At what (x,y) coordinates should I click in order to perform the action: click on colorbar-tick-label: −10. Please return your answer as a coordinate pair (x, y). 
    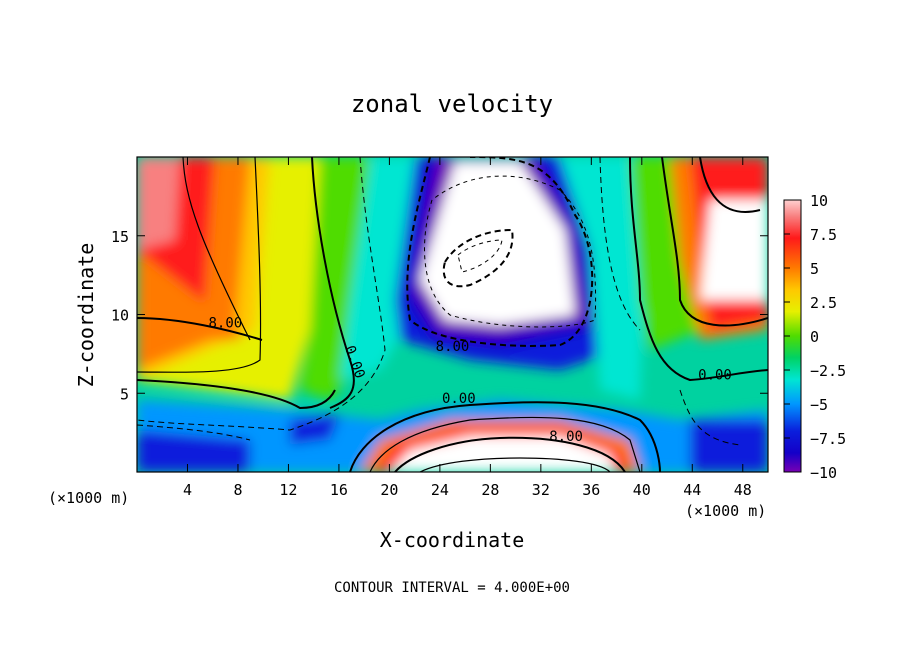
    Looking at the image, I should click on (823, 473).